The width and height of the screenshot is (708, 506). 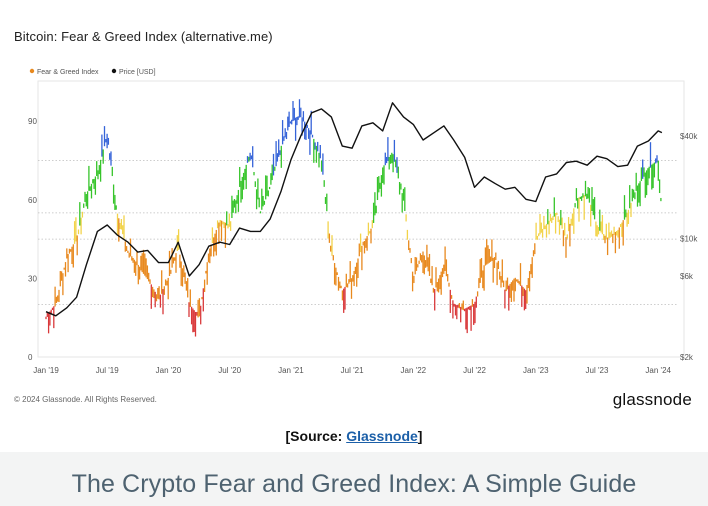 What do you see at coordinates (30, 357) in the screenshot?
I see `y-left-tick-0: 0` at bounding box center [30, 357].